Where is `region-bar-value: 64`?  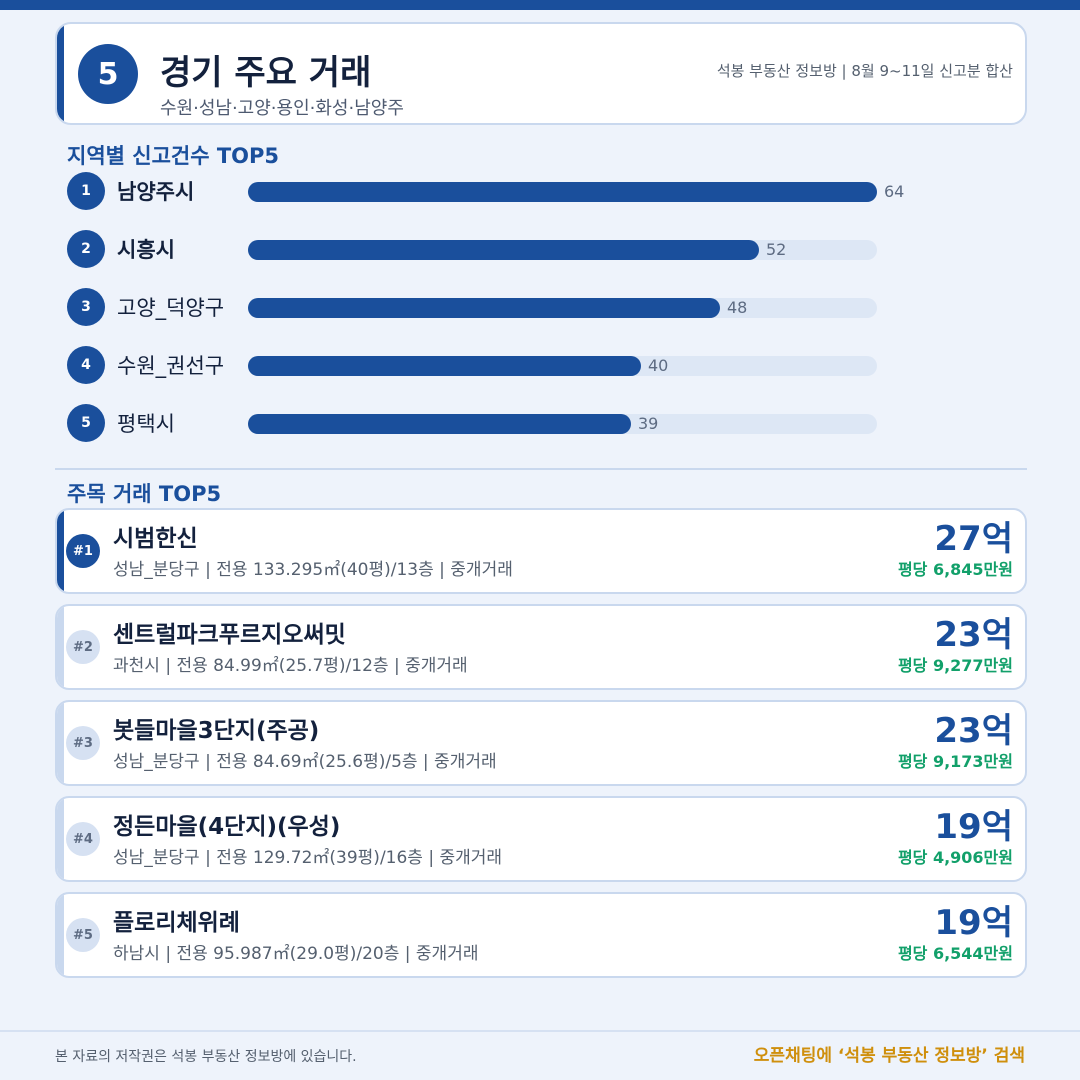 region-bar-value: 64 is located at coordinates (894, 191).